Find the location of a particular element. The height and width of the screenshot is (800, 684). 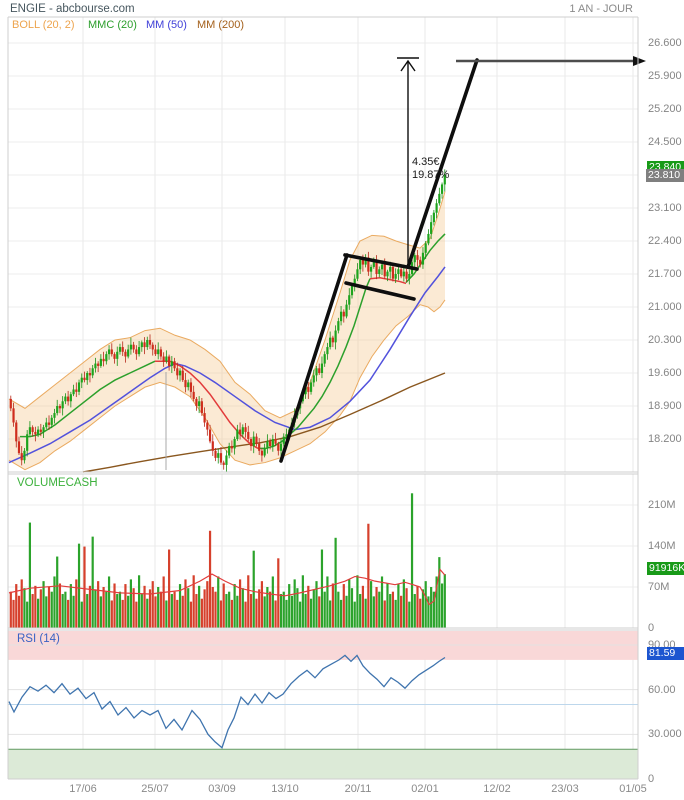

axis-tick-label: 30.000 is located at coordinates (665, 734).